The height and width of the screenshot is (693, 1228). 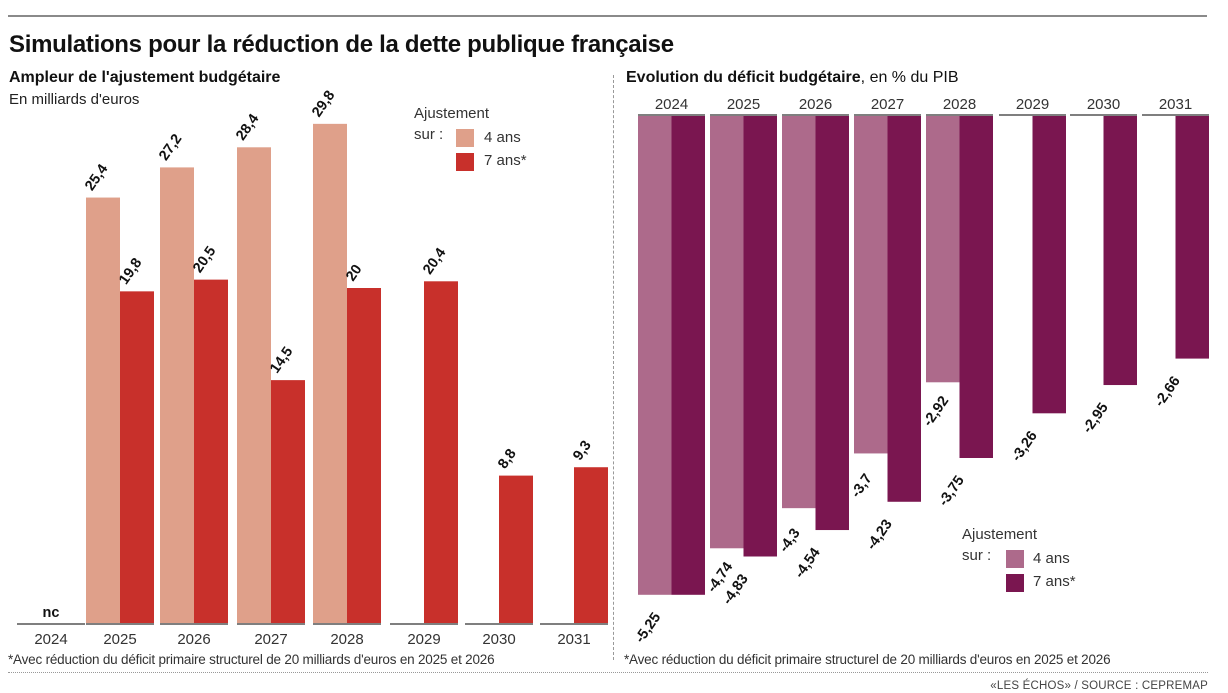 What do you see at coordinates (354, 273) in the screenshot?
I see `left-label-7ans-2028: 20` at bounding box center [354, 273].